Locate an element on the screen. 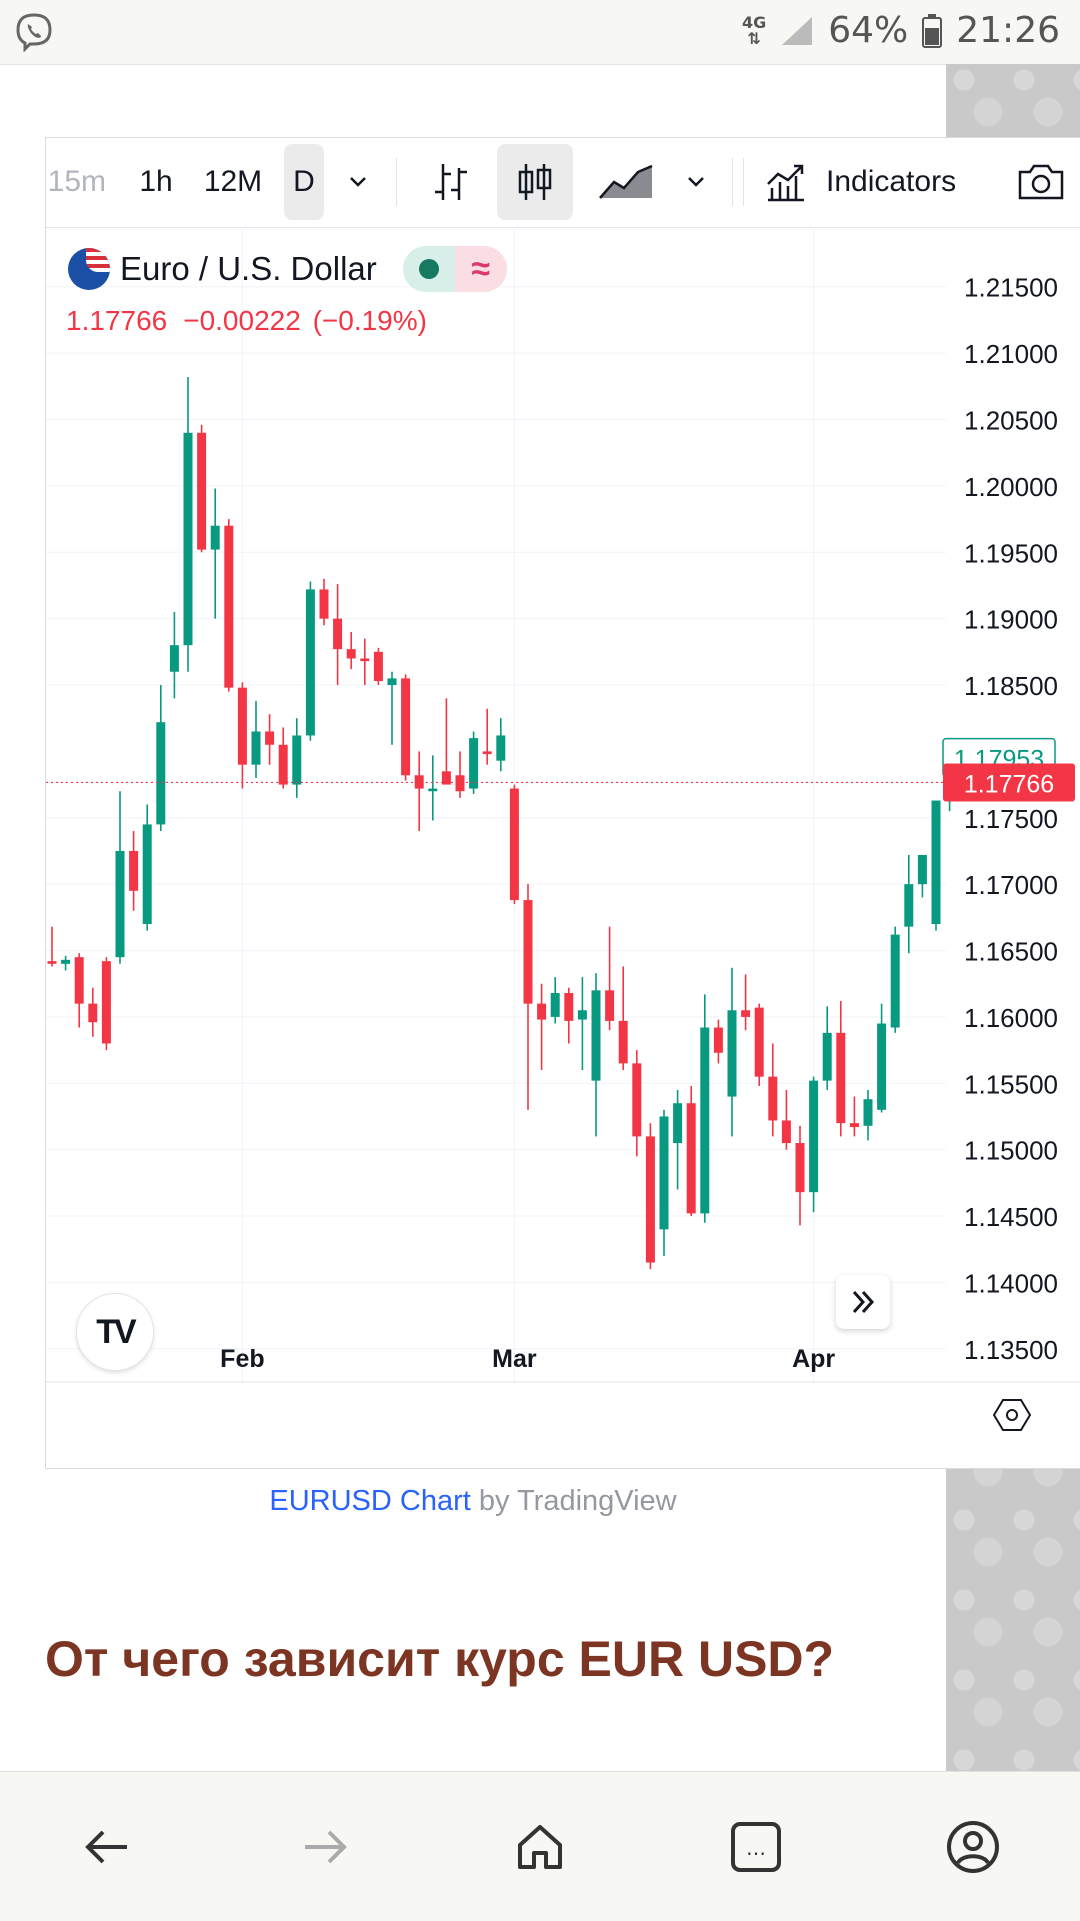 The image size is (1080, 1921). bars-style-icon is located at coordinates (451, 182).